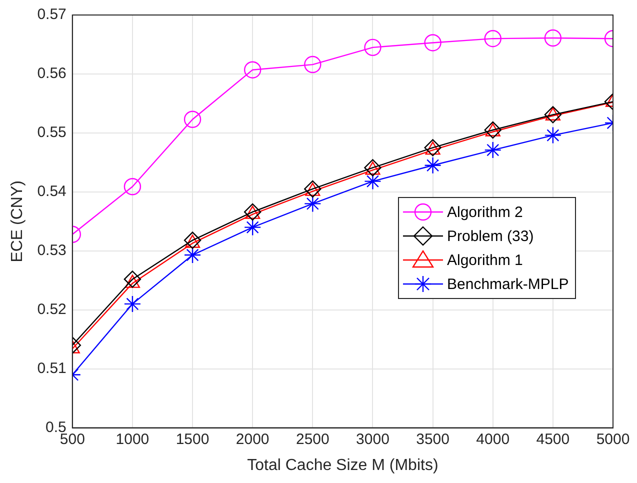  What do you see at coordinates (490, 236) in the screenshot?
I see `legend-label: Problem (33)` at bounding box center [490, 236].